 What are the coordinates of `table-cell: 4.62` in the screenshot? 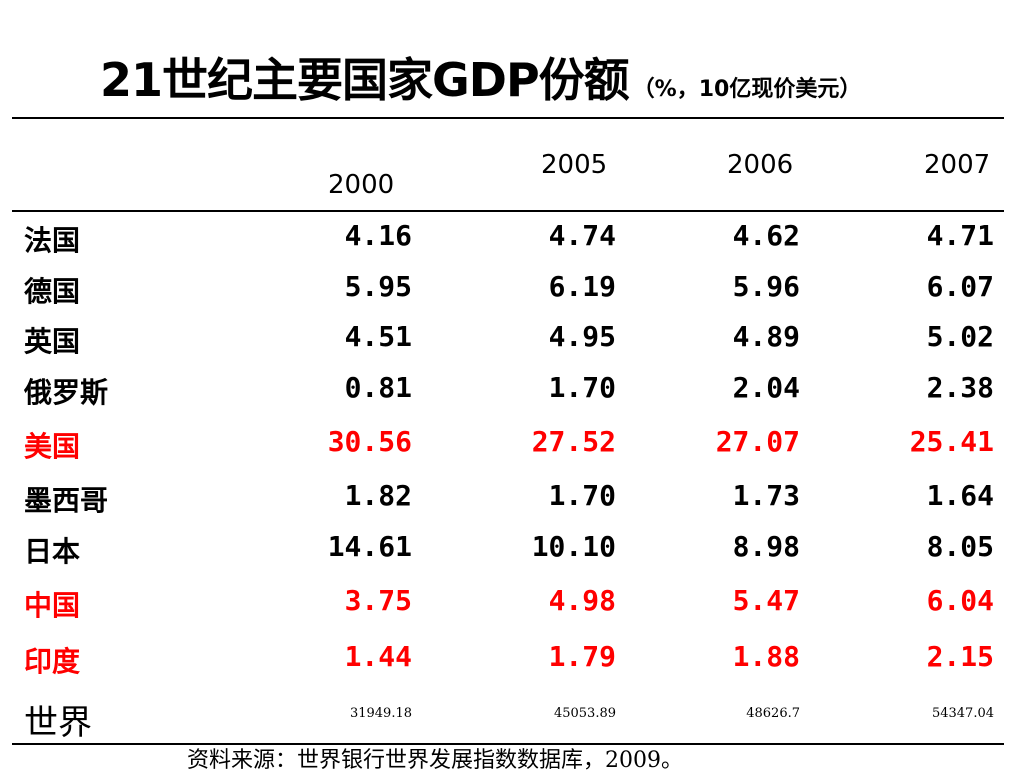 It's located at (766, 235).